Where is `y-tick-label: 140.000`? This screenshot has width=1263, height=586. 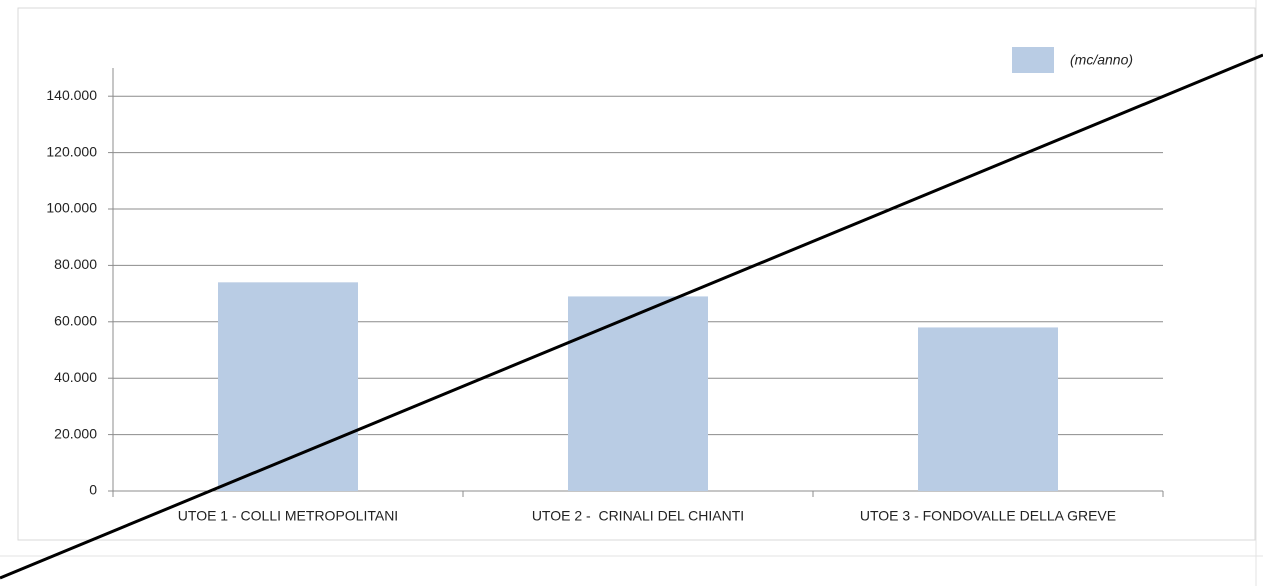 y-tick-label: 140.000 is located at coordinates (71, 95).